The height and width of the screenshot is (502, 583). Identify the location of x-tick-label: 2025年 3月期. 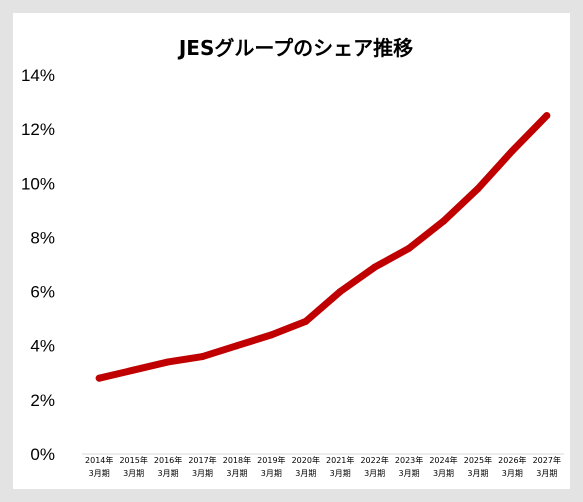
(478, 466).